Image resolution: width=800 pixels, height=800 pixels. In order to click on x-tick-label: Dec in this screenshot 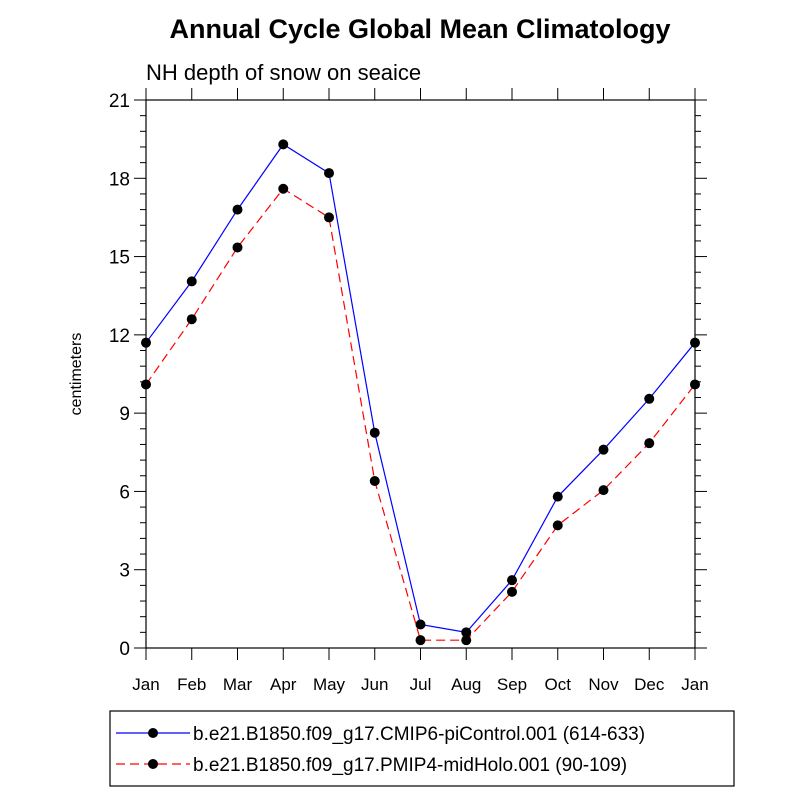, I will do `click(649, 684)`.